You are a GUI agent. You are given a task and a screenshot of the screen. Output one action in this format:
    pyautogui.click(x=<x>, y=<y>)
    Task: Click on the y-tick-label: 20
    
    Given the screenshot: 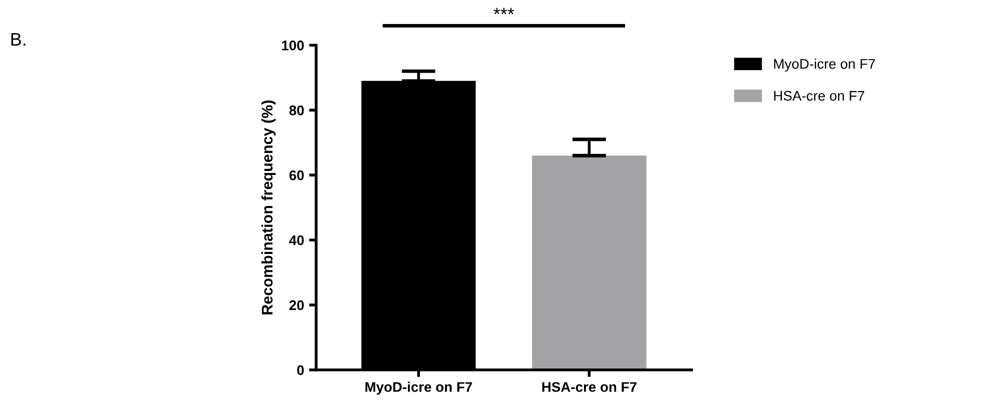 What is the action you would take?
    pyautogui.click(x=296, y=305)
    